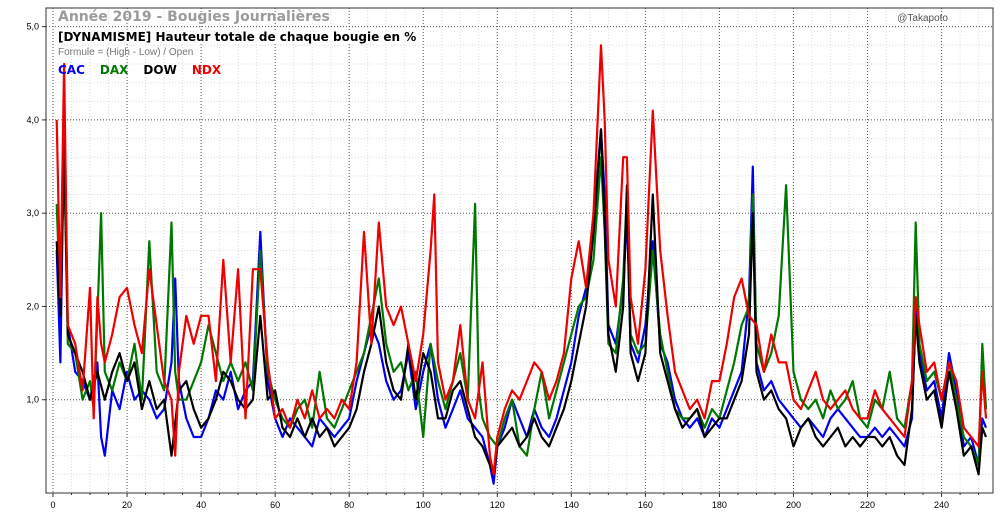 Image resolution: width=1000 pixels, height=520 pixels. Describe the element at coordinates (32, 27) in the screenshot. I see `y-tick-label: 5,0` at that location.